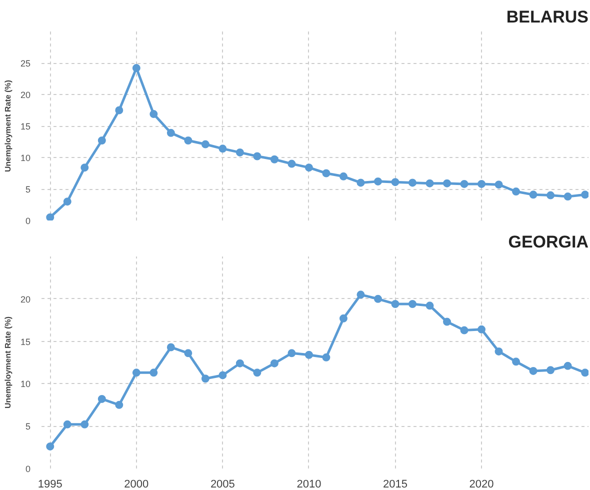 Image resolution: width=590 pixels, height=490 pixels. I want to click on x-tick-label: 2010, so click(309, 484).